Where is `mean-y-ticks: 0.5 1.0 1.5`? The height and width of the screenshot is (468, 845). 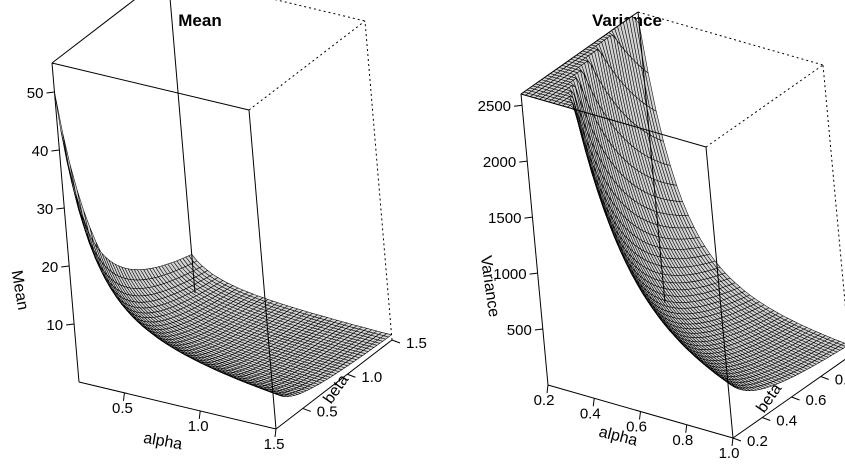
mean-y-ticks: 0.5 1.0 1.5 is located at coordinates (364, 377).